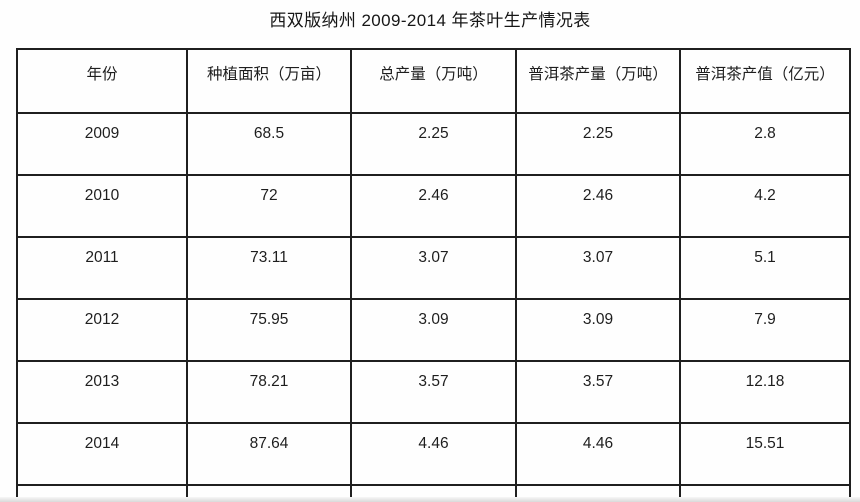 The height and width of the screenshot is (502, 860). Describe the element at coordinates (269, 454) in the screenshot. I see `area-cell: 87.64` at that location.